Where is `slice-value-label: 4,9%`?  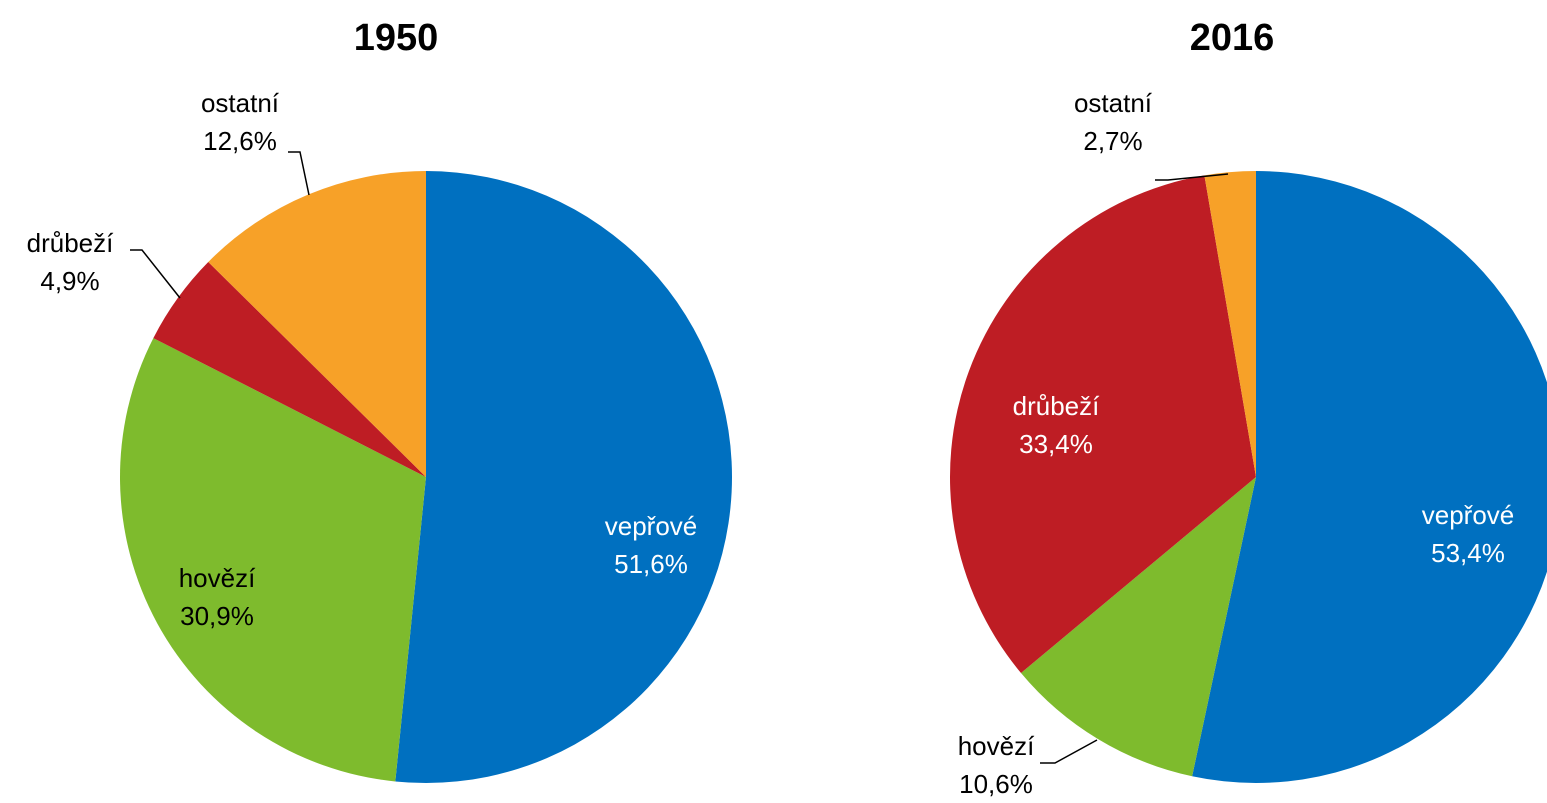
slice-value-label: 4,9% is located at coordinates (69, 281).